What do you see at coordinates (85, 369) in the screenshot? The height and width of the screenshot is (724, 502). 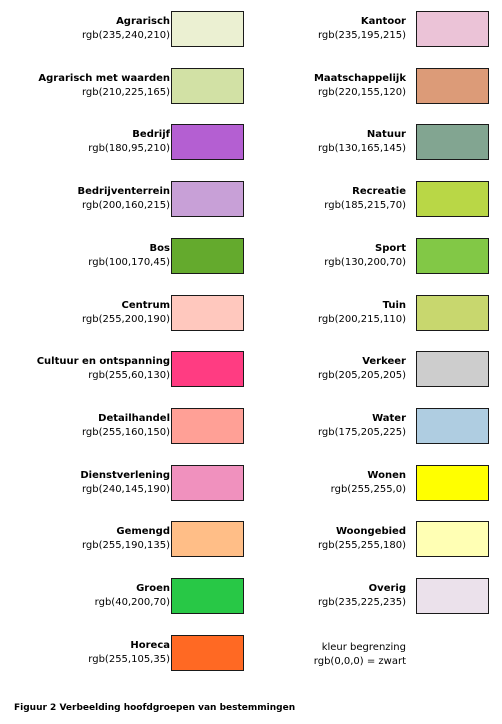 I see `legend-label: Cultuur en ontspanning rgb(255,60,130)` at bounding box center [85, 369].